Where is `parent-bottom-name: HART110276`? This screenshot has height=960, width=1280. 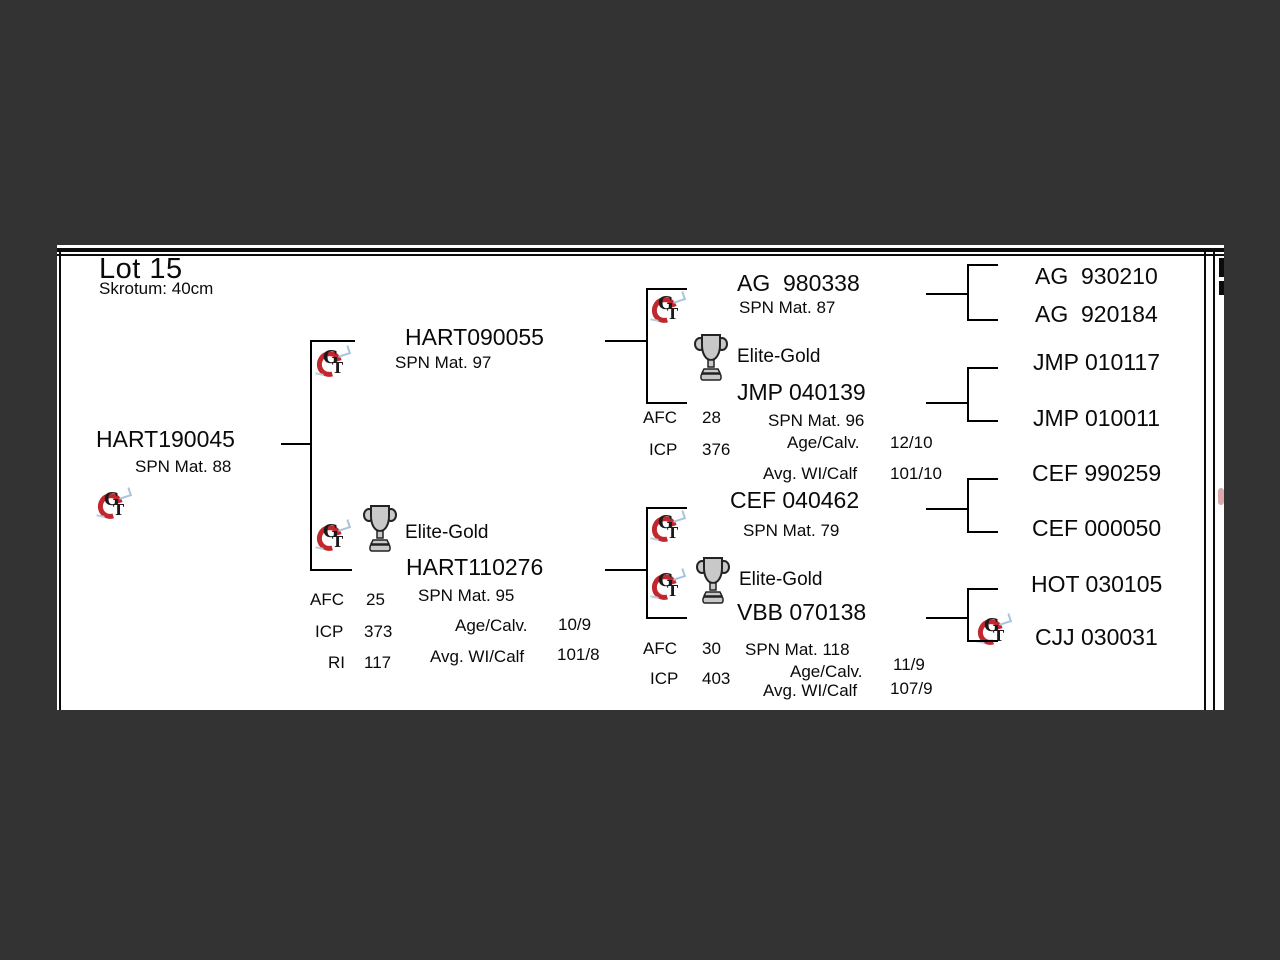 parent-bottom-name: HART110276 is located at coordinates (475, 567).